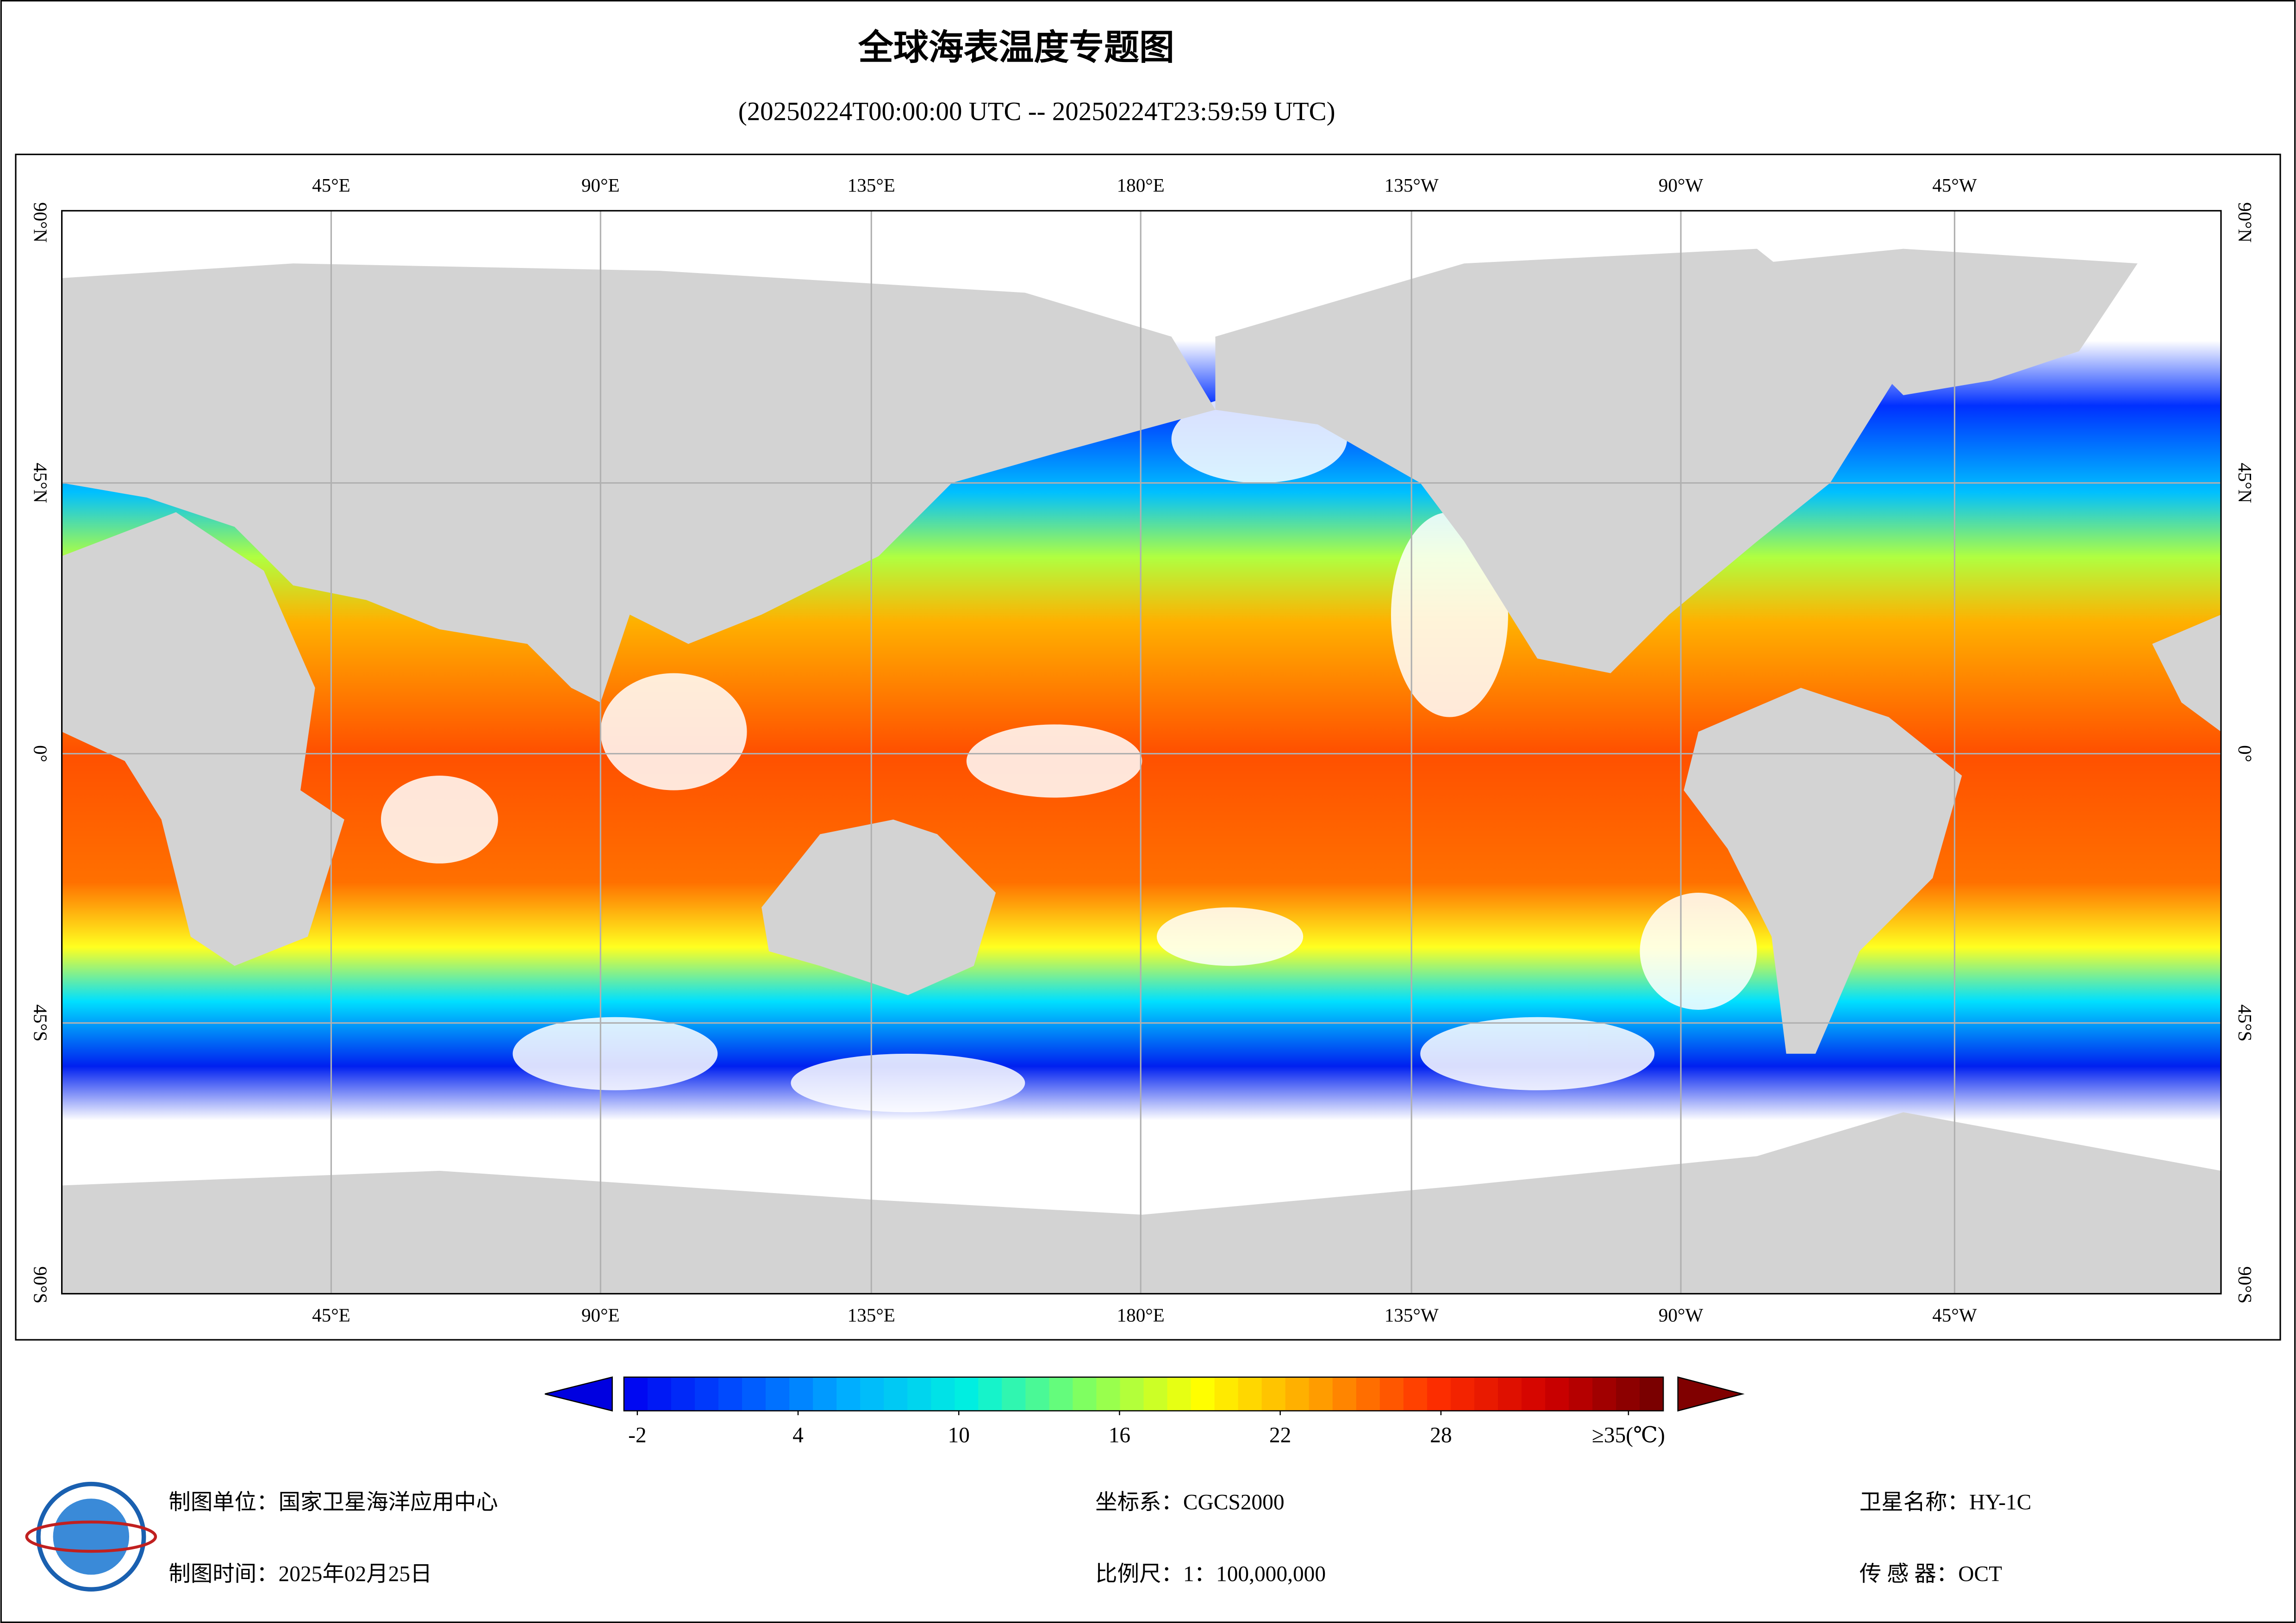 This screenshot has height=1623, width=2296. Describe the element at coordinates (1189, 1503) in the screenshot. I see `footer-crs: 坐标系：CGCS2000` at that location.